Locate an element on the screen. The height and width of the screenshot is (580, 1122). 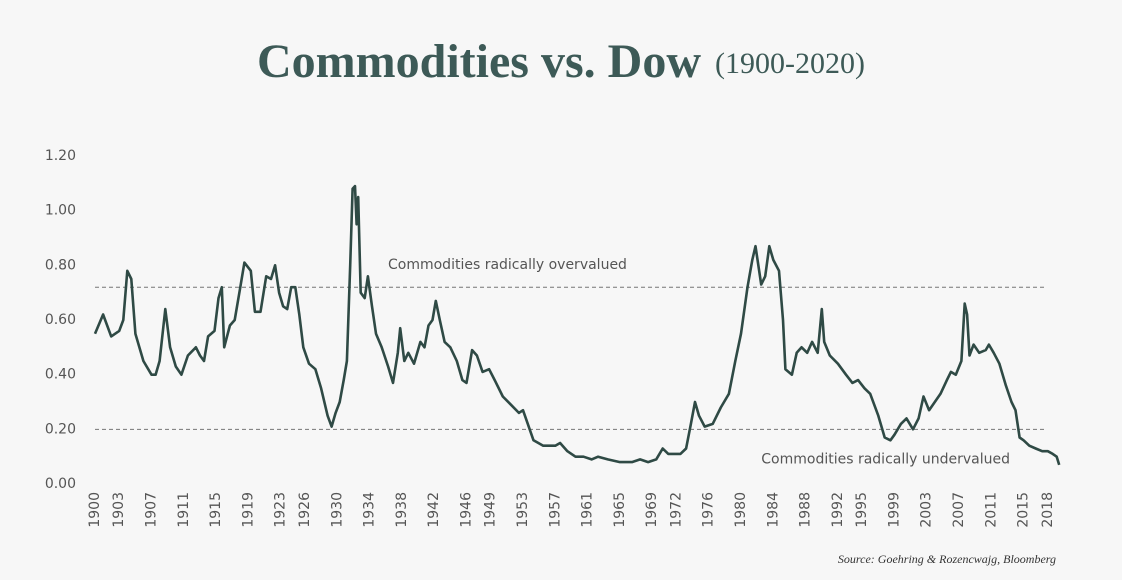
y-tick-label: 0.60 is located at coordinates (60, 320).